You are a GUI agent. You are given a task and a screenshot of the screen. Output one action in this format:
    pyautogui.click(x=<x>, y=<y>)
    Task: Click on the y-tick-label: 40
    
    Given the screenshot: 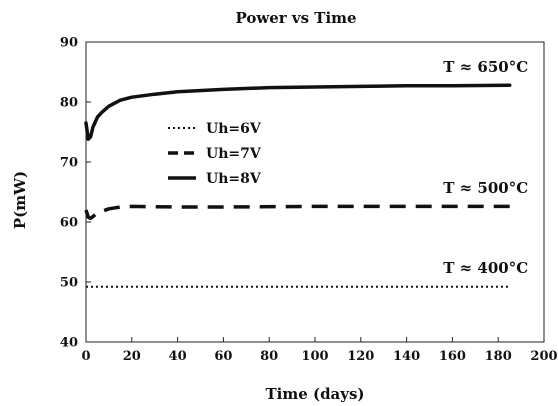 What is the action you would take?
    pyautogui.click(x=69, y=343)
    